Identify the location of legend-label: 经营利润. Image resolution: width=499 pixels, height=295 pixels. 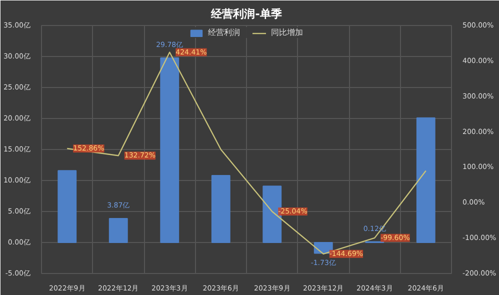
(224, 32).